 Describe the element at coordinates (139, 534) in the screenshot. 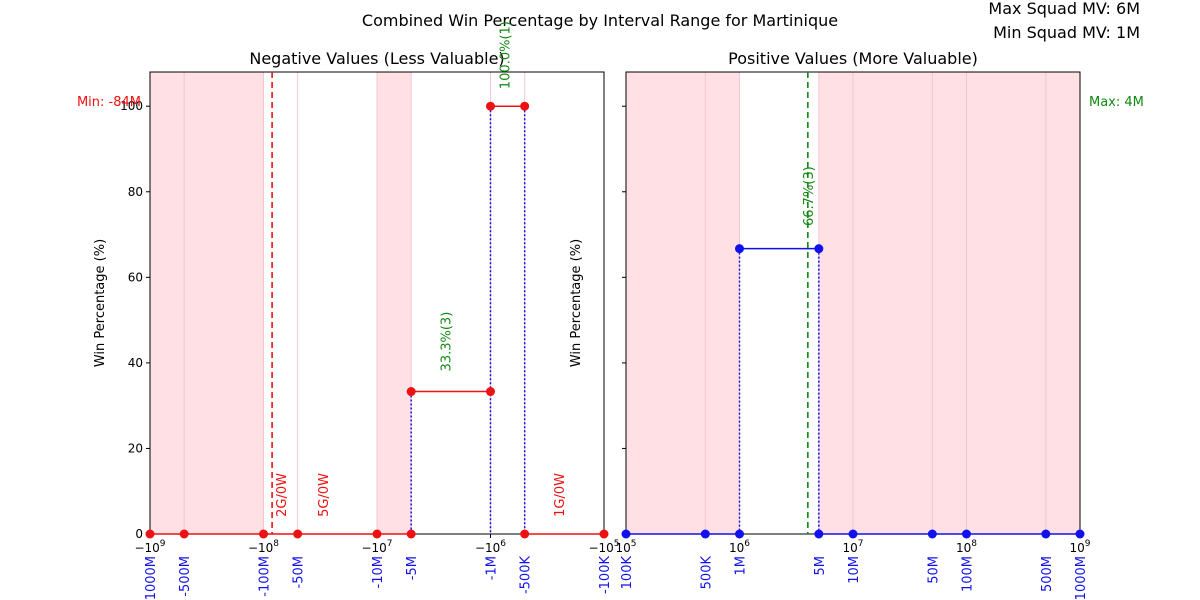

I see `y-tick-label: 0` at that location.